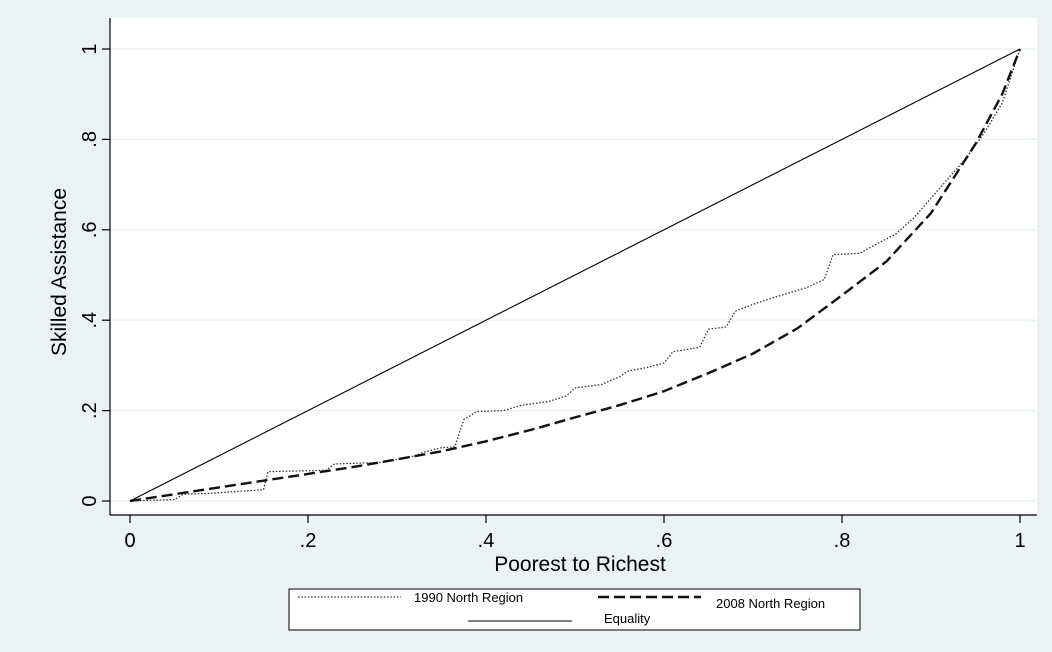  Describe the element at coordinates (90, 500) in the screenshot. I see `y-tick-label-0: 0` at that location.